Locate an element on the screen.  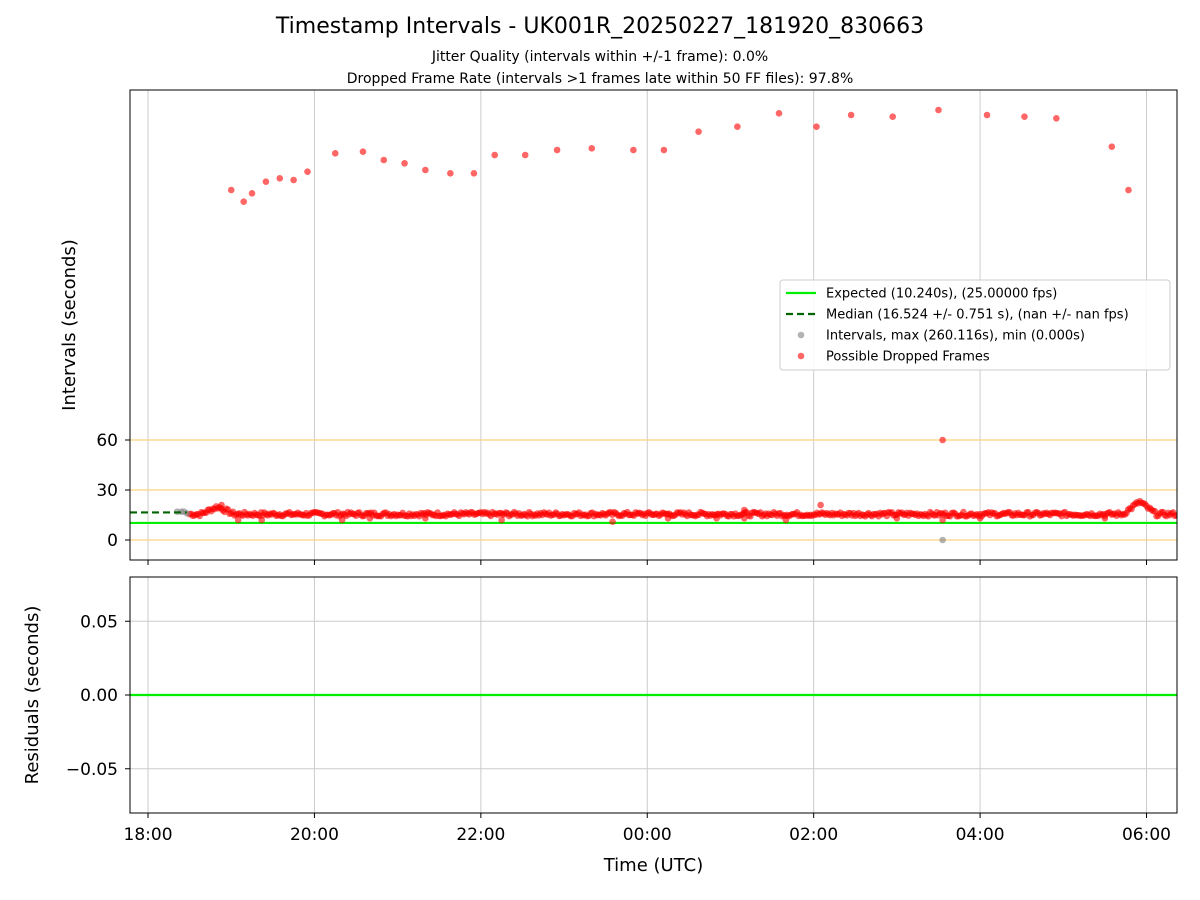
legend-entry: Intervals, max (260.116s), min (0.000s) is located at coordinates (955, 336).